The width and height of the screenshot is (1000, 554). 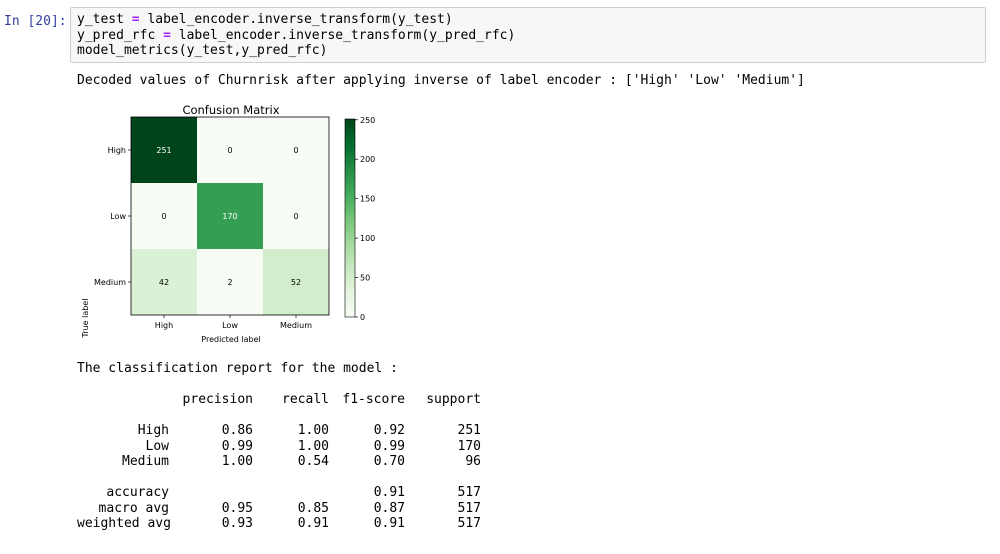 What do you see at coordinates (313, 523) in the screenshot?
I see `row-recall: 0.91` at bounding box center [313, 523].